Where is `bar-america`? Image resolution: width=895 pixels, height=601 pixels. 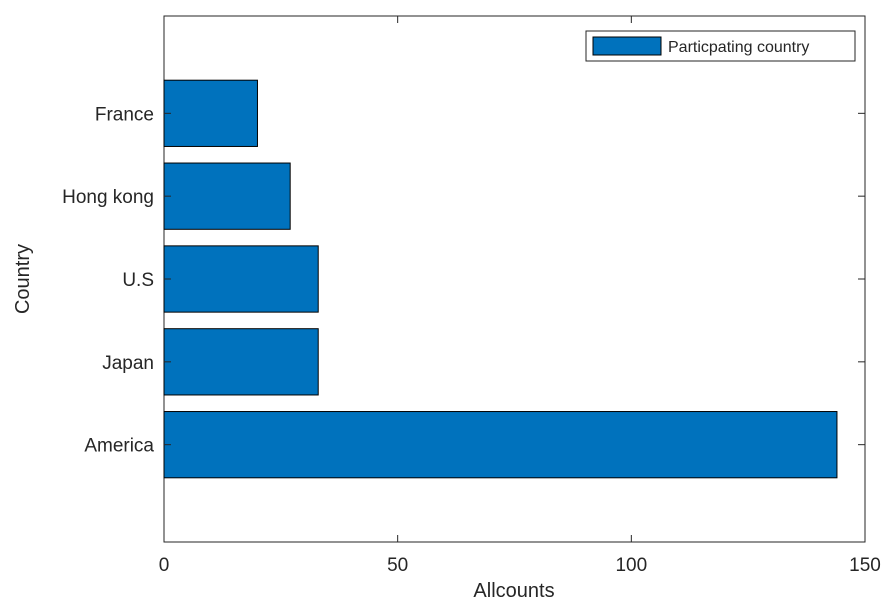
bar-america is located at coordinates (500, 445).